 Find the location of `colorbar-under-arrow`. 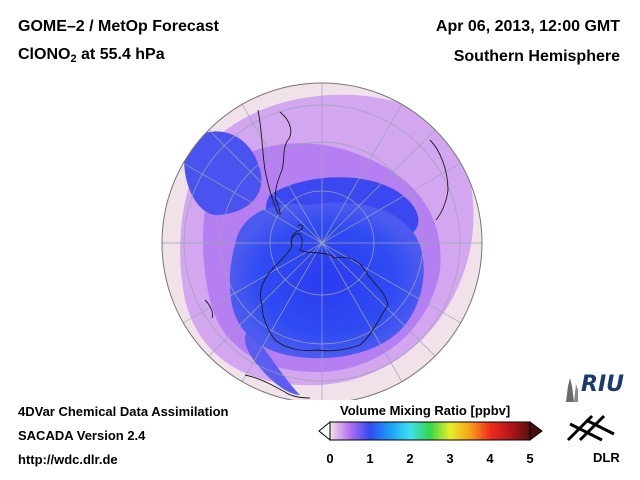

colorbar-under-arrow is located at coordinates (324, 431).